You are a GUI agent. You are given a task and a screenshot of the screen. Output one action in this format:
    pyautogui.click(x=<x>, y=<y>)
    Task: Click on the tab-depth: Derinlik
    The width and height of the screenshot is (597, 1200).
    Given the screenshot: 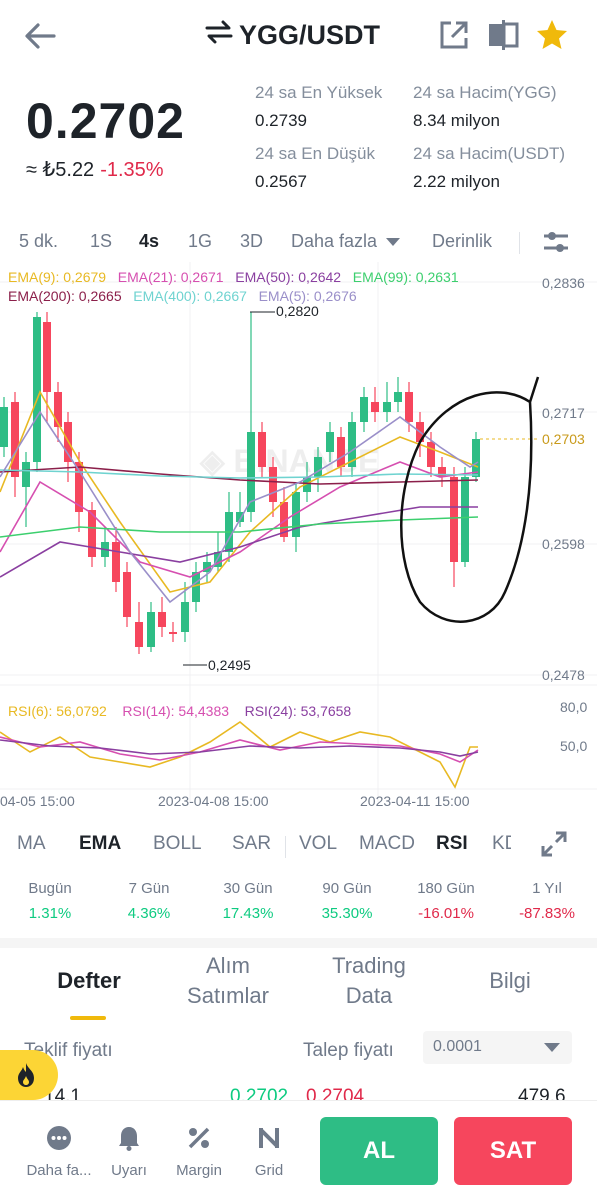 What is the action you would take?
    pyautogui.click(x=462, y=241)
    